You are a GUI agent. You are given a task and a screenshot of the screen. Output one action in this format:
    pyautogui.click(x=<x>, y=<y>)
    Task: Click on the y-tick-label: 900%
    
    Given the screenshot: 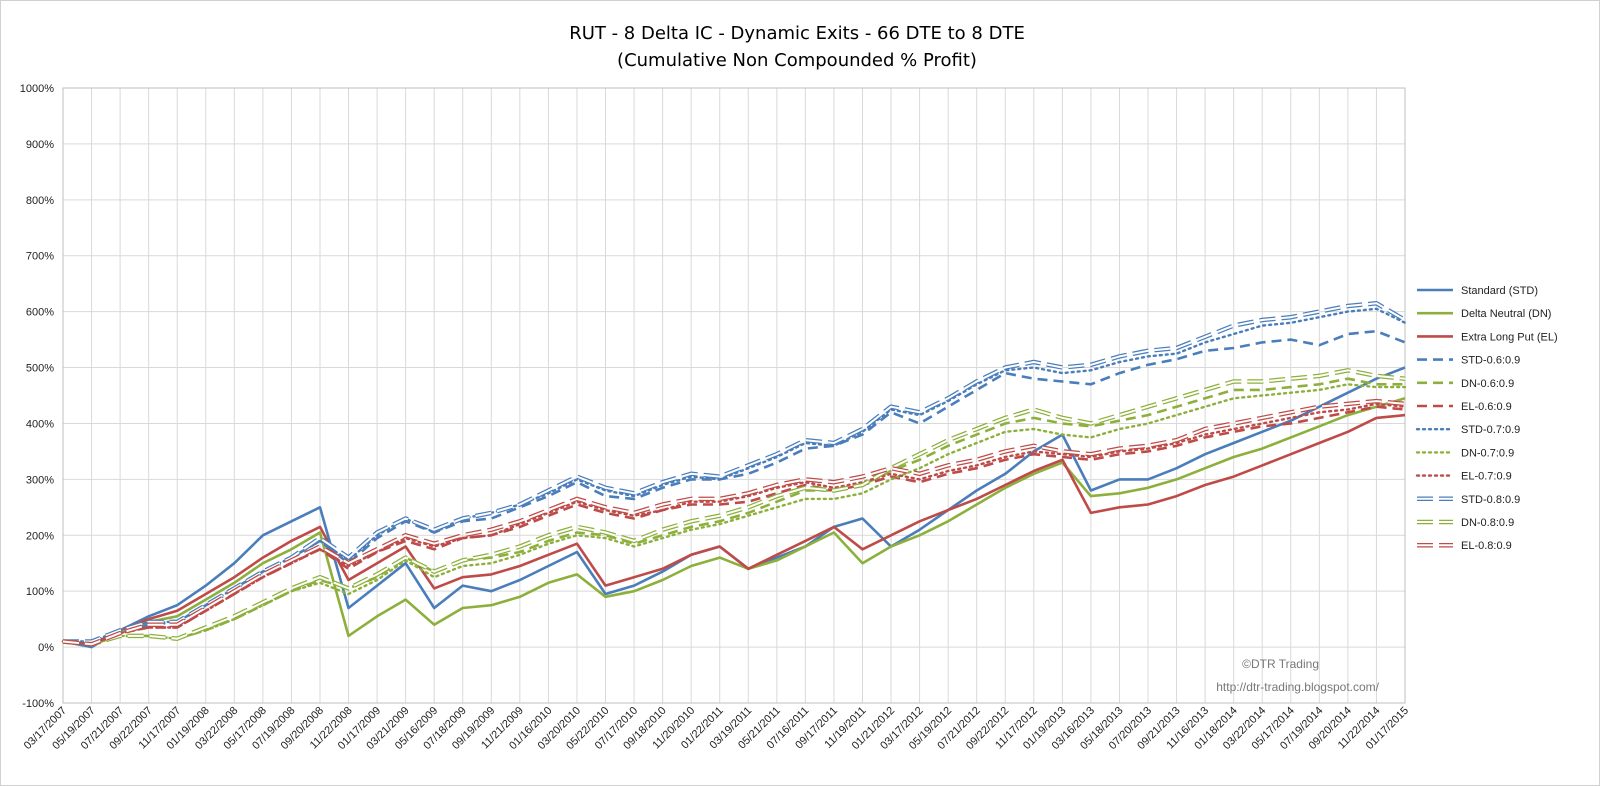 What is the action you would take?
    pyautogui.click(x=40, y=145)
    